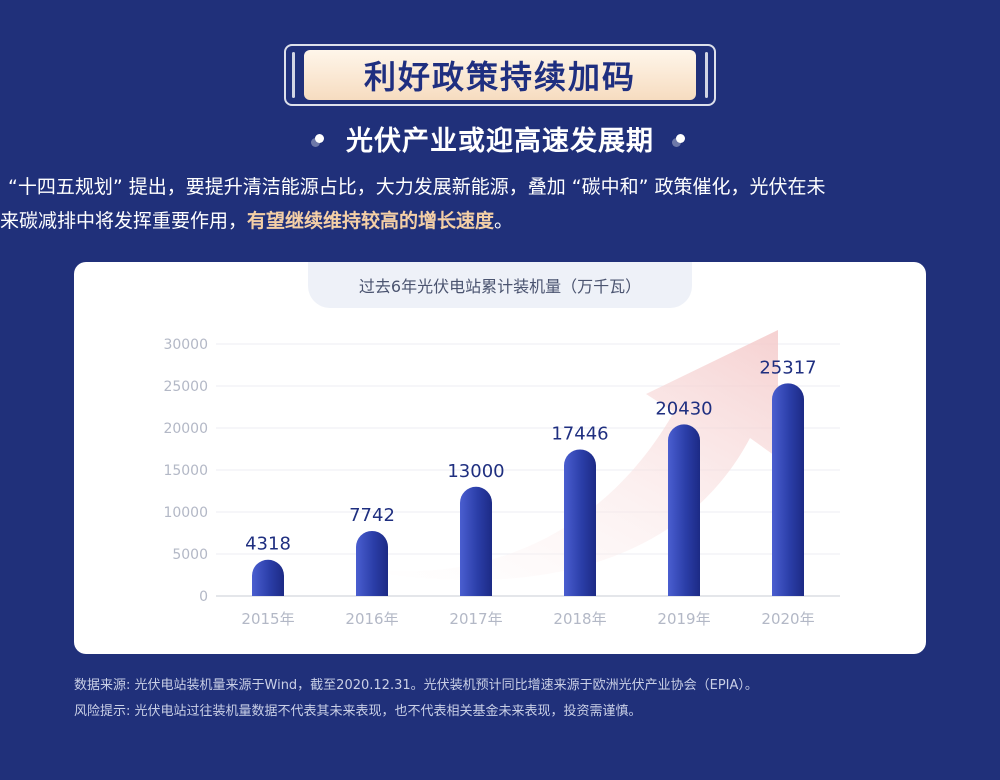 This screenshot has height=780, width=1000. Describe the element at coordinates (370, 221) in the screenshot. I see `intro-highlight: 有望继续维持较高的增长速度` at that location.